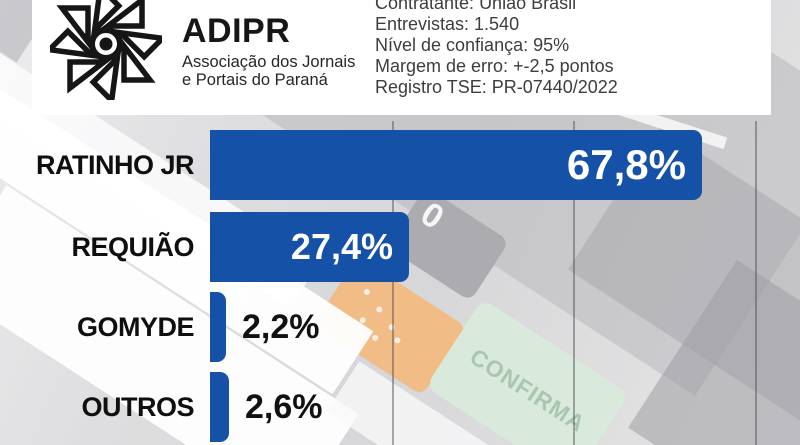 Image resolution: width=800 pixels, height=445 pixels. What do you see at coordinates (236, 31) in the screenshot?
I see `brand-name: ADIPR` at bounding box center [236, 31].